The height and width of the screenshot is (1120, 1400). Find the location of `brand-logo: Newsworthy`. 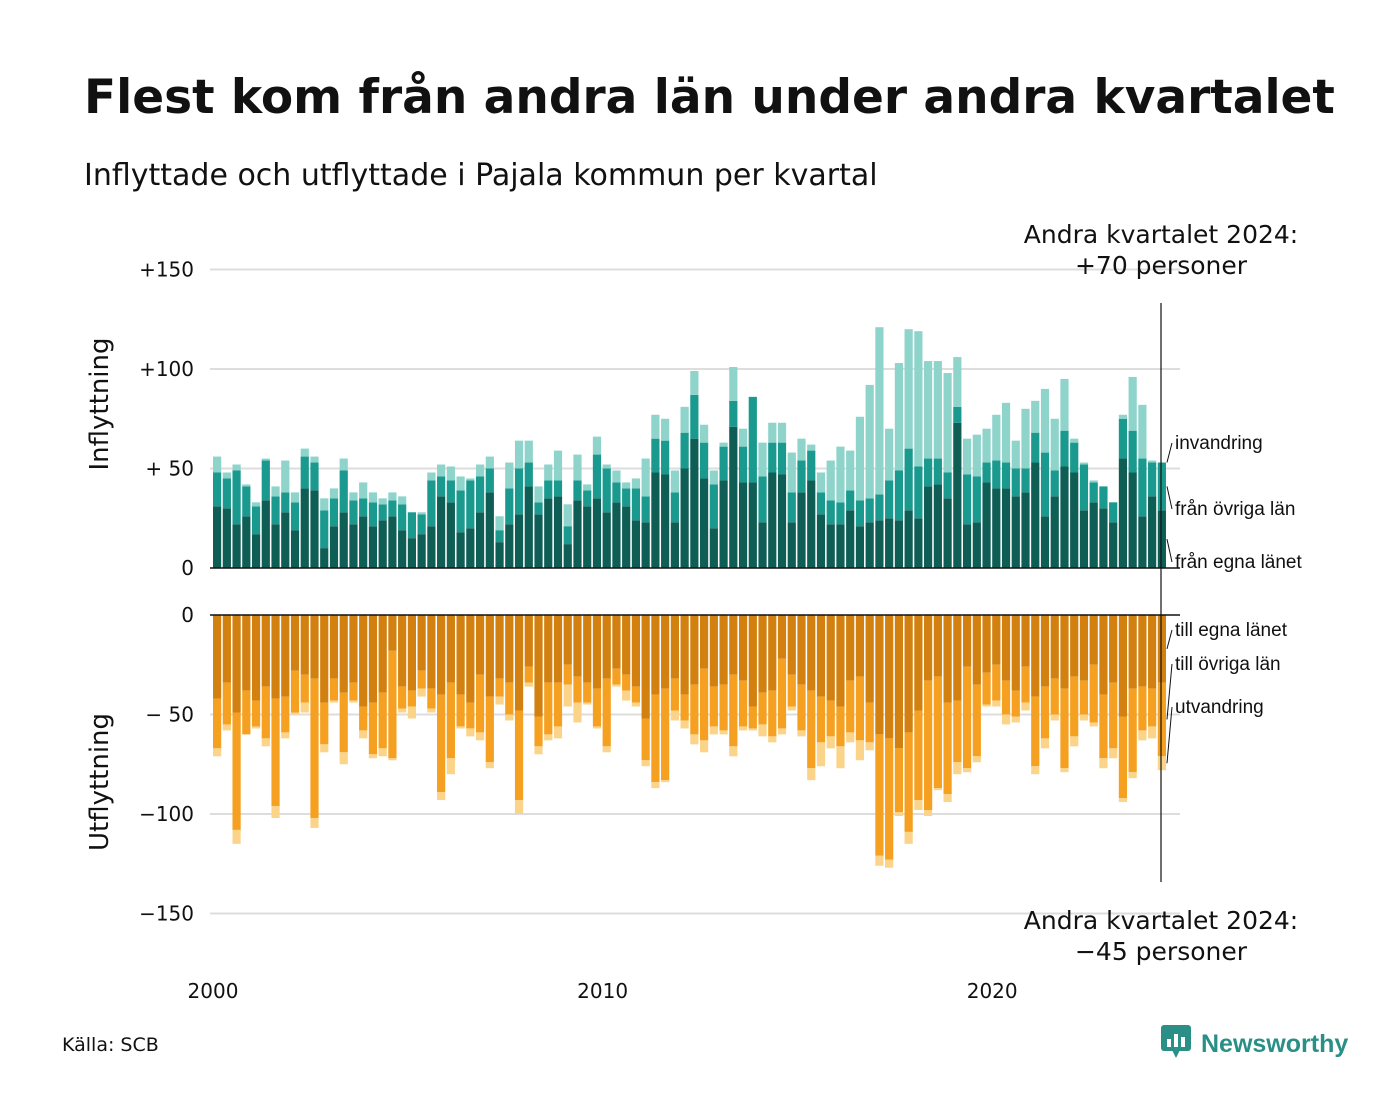

brand-logo: Newsworthy is located at coordinates (1254, 1044).